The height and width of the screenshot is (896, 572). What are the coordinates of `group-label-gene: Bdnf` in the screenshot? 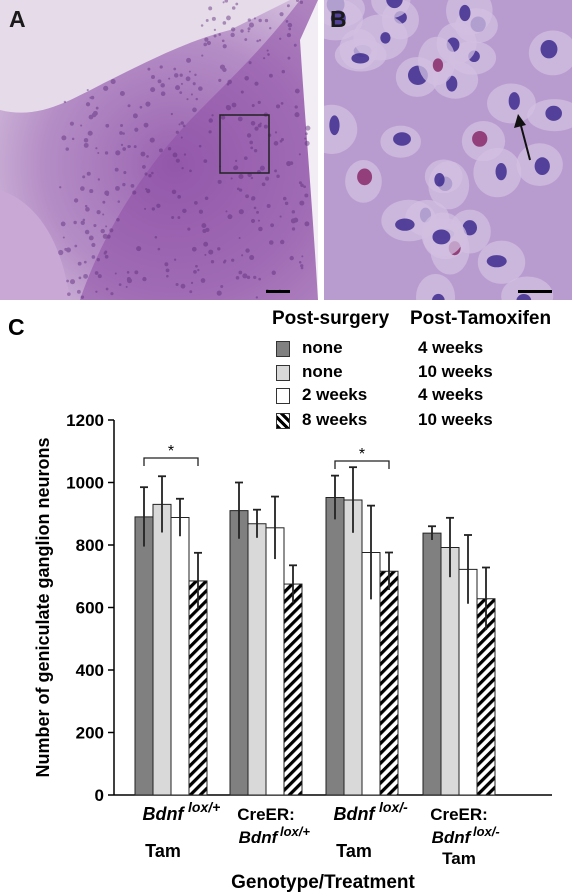 It's located at (164, 814).